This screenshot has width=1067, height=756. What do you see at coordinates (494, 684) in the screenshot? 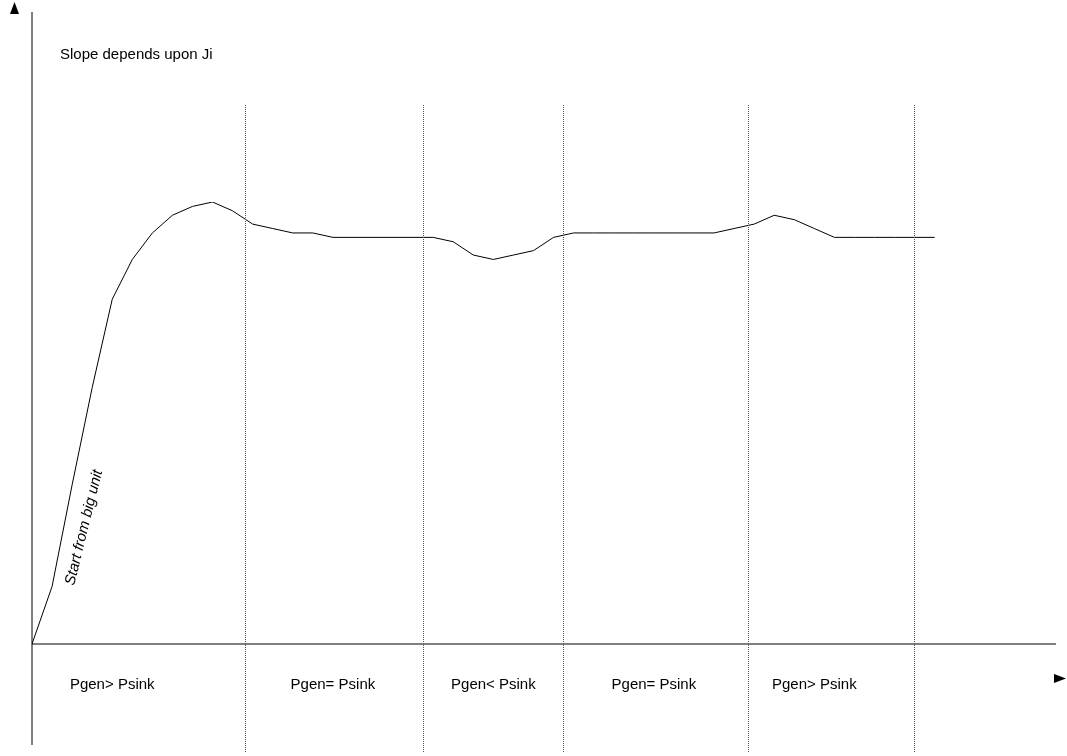
I see `x-tick-label: Pgen< Psink` at bounding box center [494, 684].